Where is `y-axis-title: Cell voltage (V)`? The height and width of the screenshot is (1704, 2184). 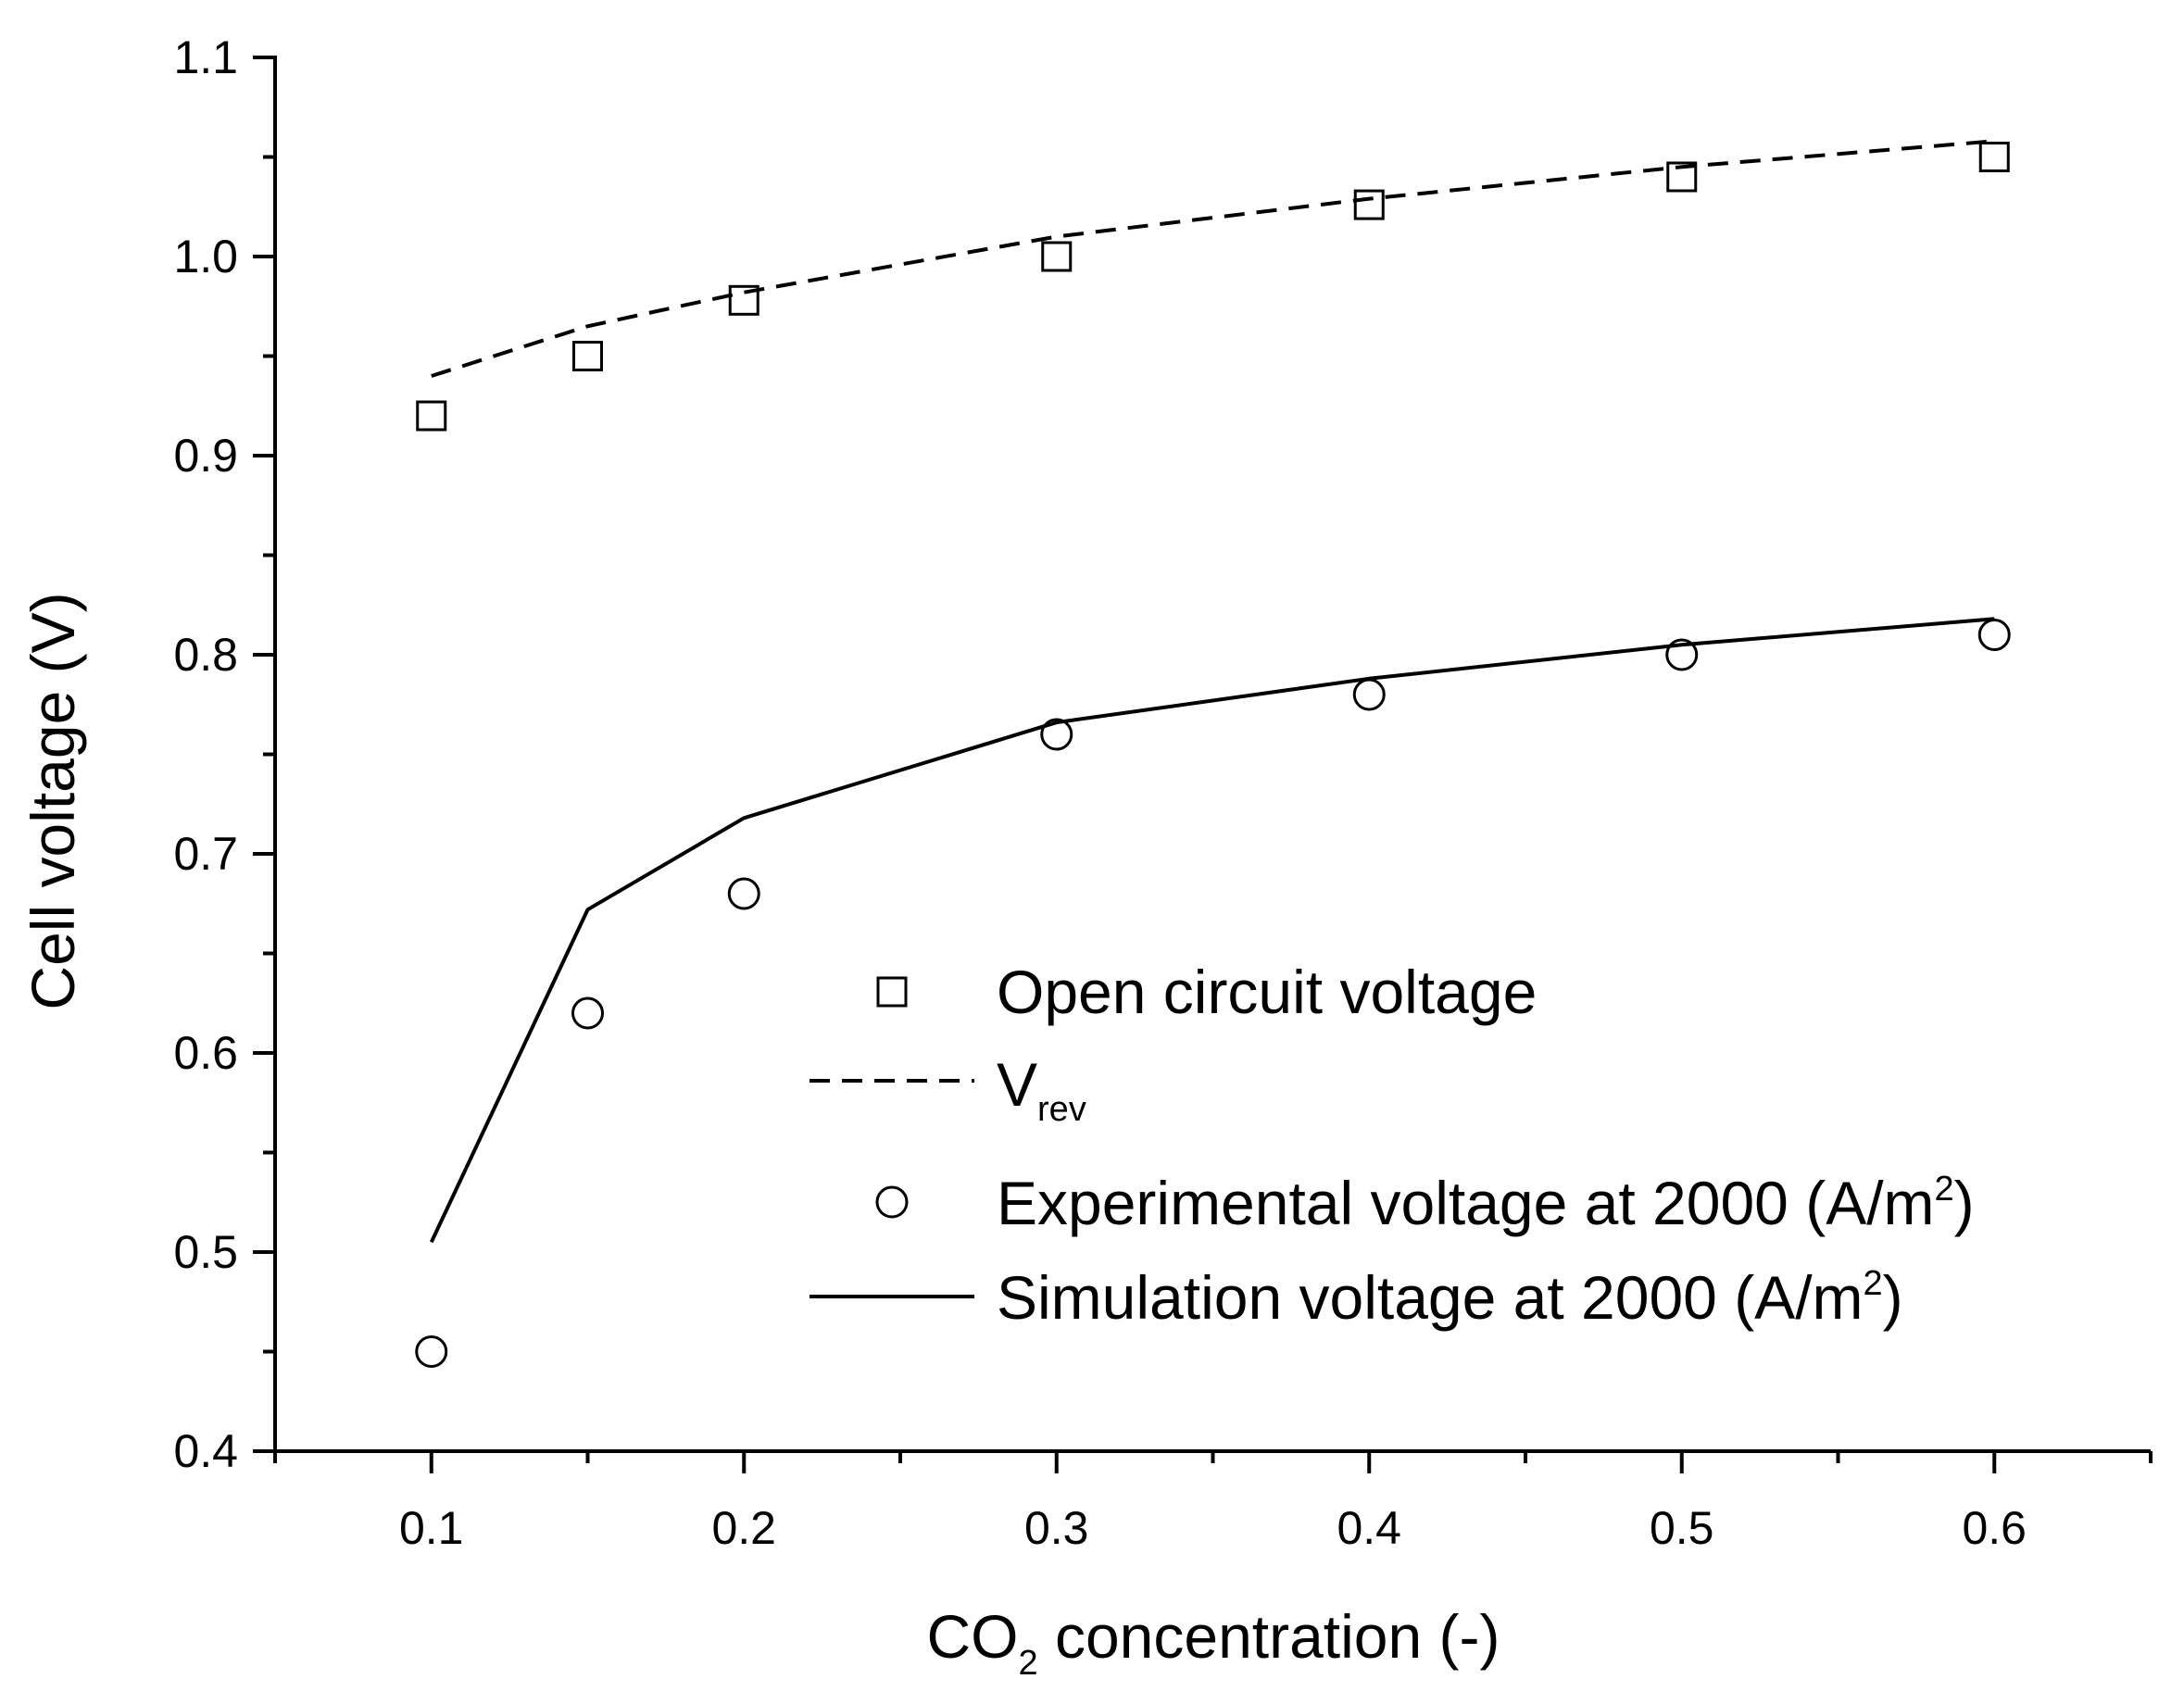
y-axis-title: Cell voltage (V) is located at coordinates (53, 800).